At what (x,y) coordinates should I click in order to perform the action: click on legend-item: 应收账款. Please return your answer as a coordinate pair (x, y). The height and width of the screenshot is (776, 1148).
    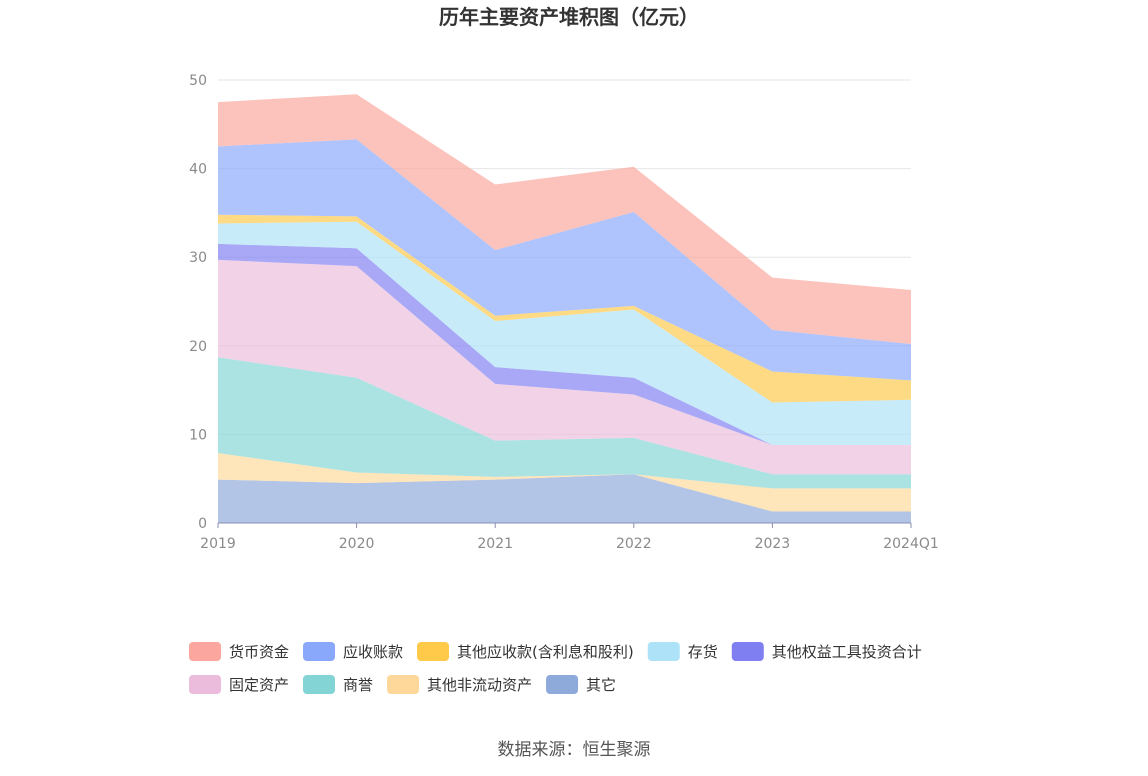
    Looking at the image, I should click on (353, 651).